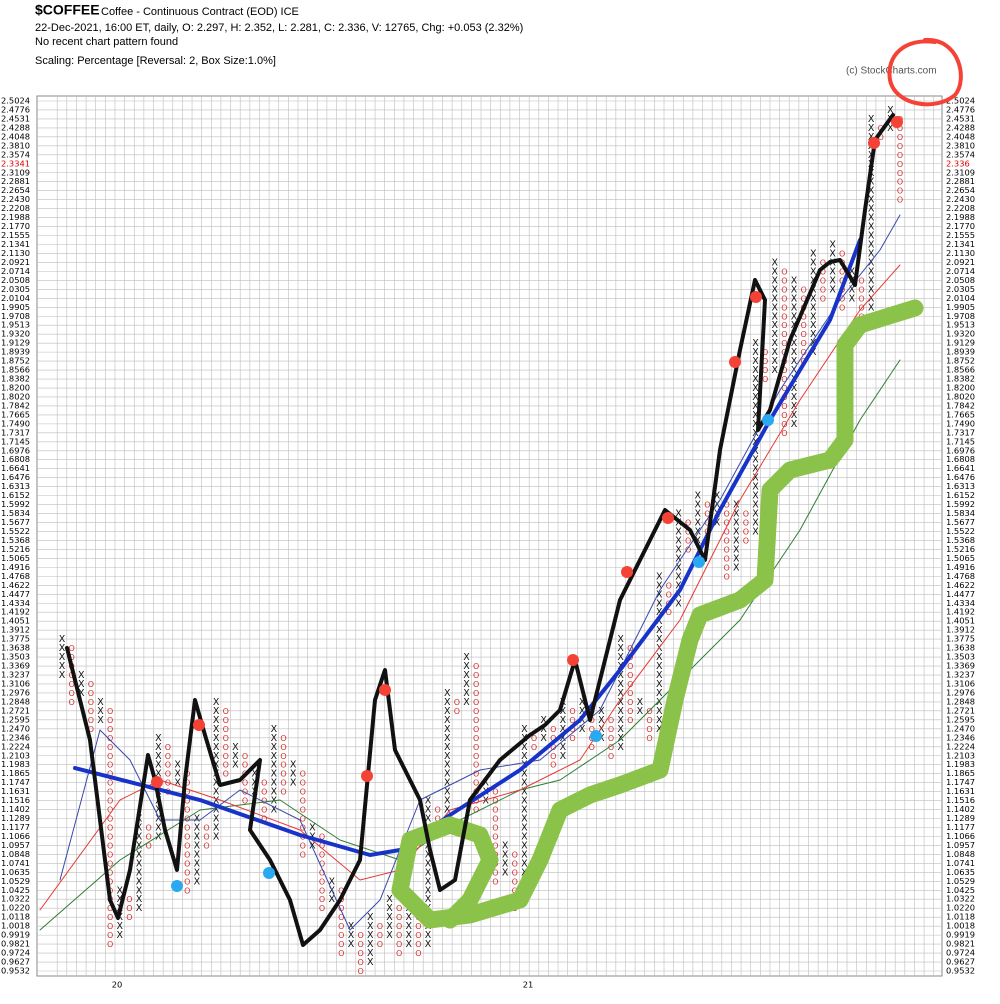 The width and height of the screenshot is (1000, 1004). Describe the element at coordinates (15, 576) in the screenshot. I see `y-tick-label: 1.4768` at that location.